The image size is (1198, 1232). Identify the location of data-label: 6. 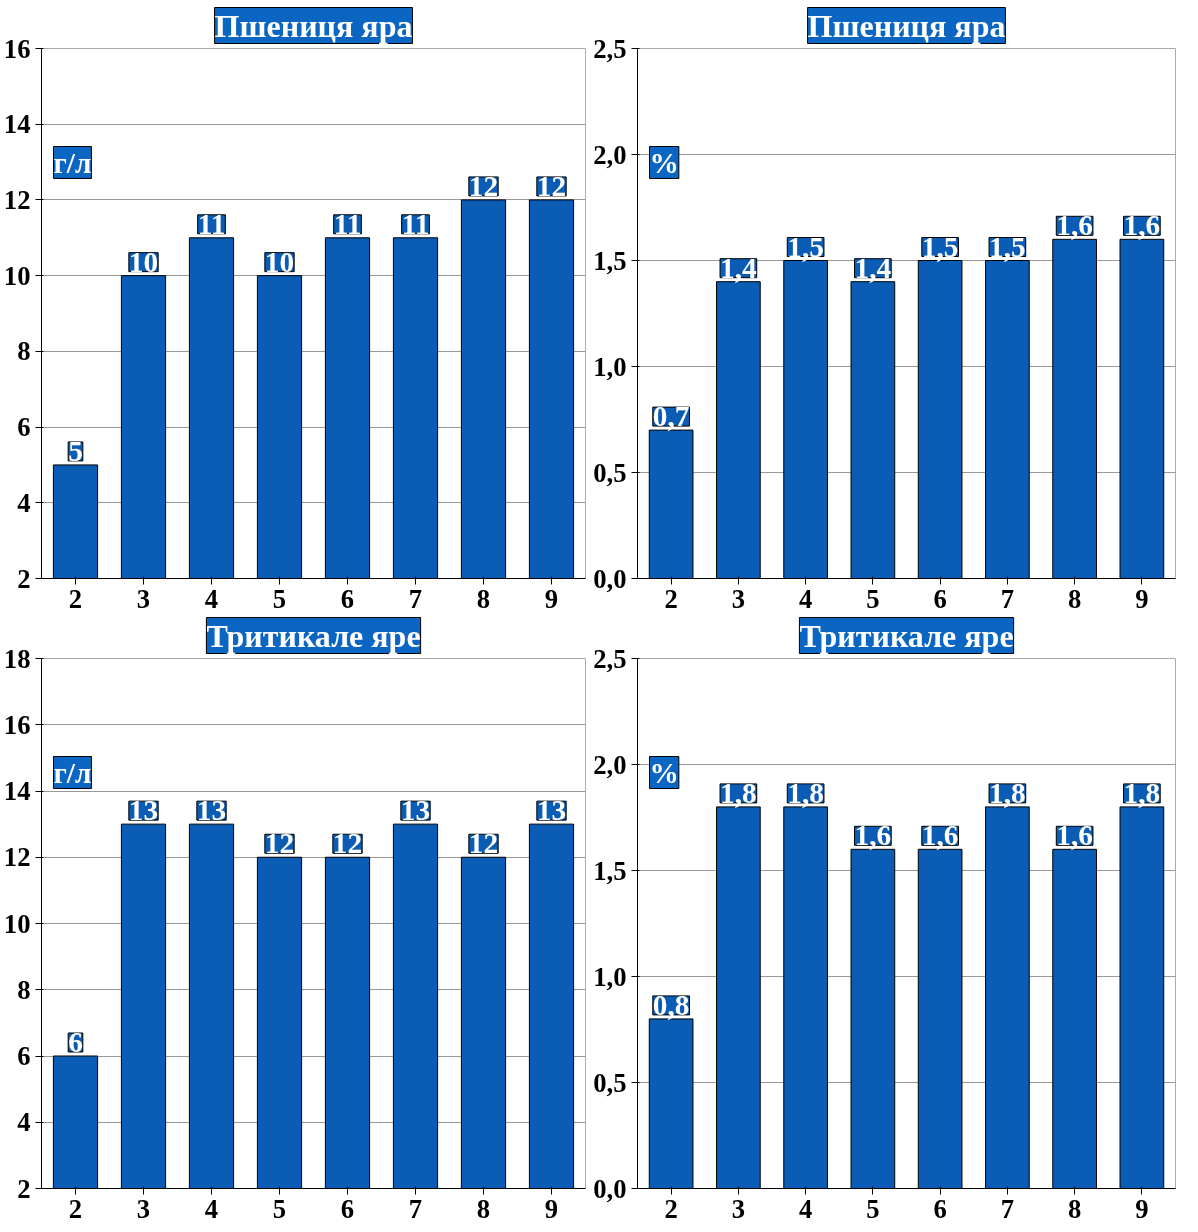
(75, 1042).